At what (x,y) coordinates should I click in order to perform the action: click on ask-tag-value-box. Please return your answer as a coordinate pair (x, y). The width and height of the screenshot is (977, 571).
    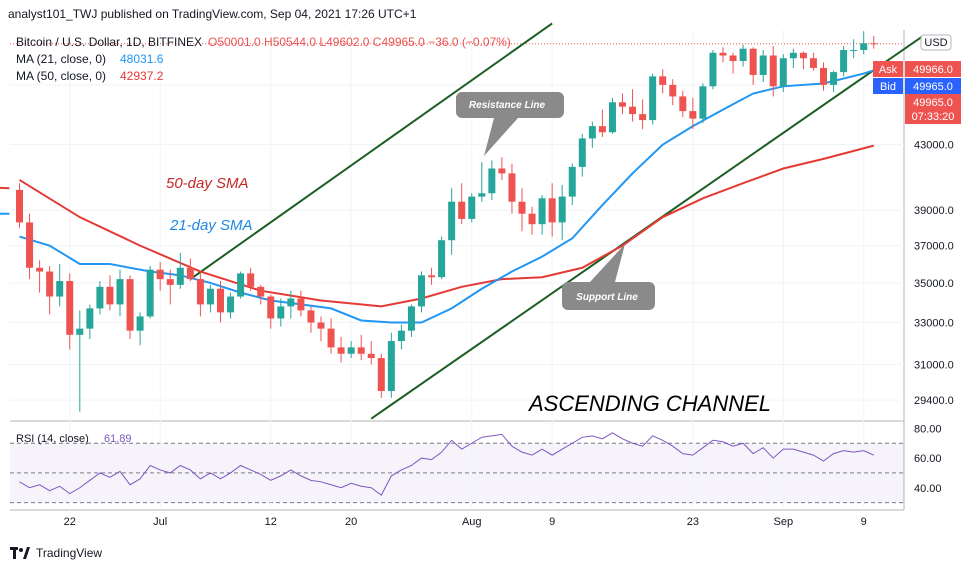
    Looking at the image, I should click on (933, 69).